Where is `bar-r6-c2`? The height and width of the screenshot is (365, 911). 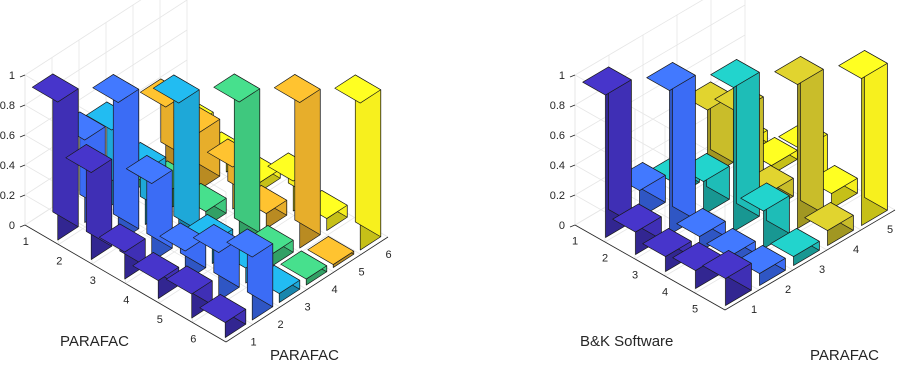
bar-r6-c2 is located at coordinates (250, 274).